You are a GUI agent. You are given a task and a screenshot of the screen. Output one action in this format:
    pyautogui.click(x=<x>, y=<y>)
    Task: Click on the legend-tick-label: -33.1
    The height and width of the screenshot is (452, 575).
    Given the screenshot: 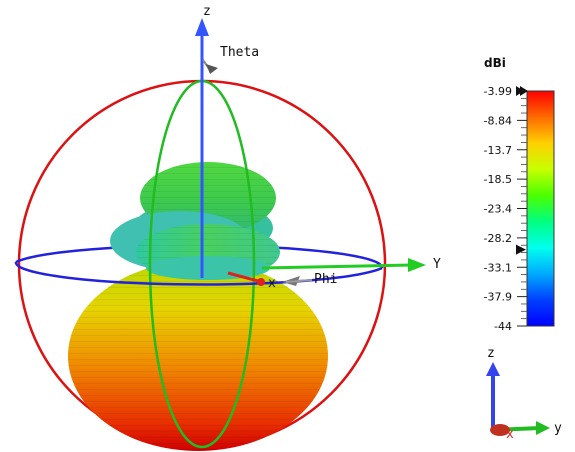 What is the action you would take?
    pyautogui.click(x=498, y=267)
    